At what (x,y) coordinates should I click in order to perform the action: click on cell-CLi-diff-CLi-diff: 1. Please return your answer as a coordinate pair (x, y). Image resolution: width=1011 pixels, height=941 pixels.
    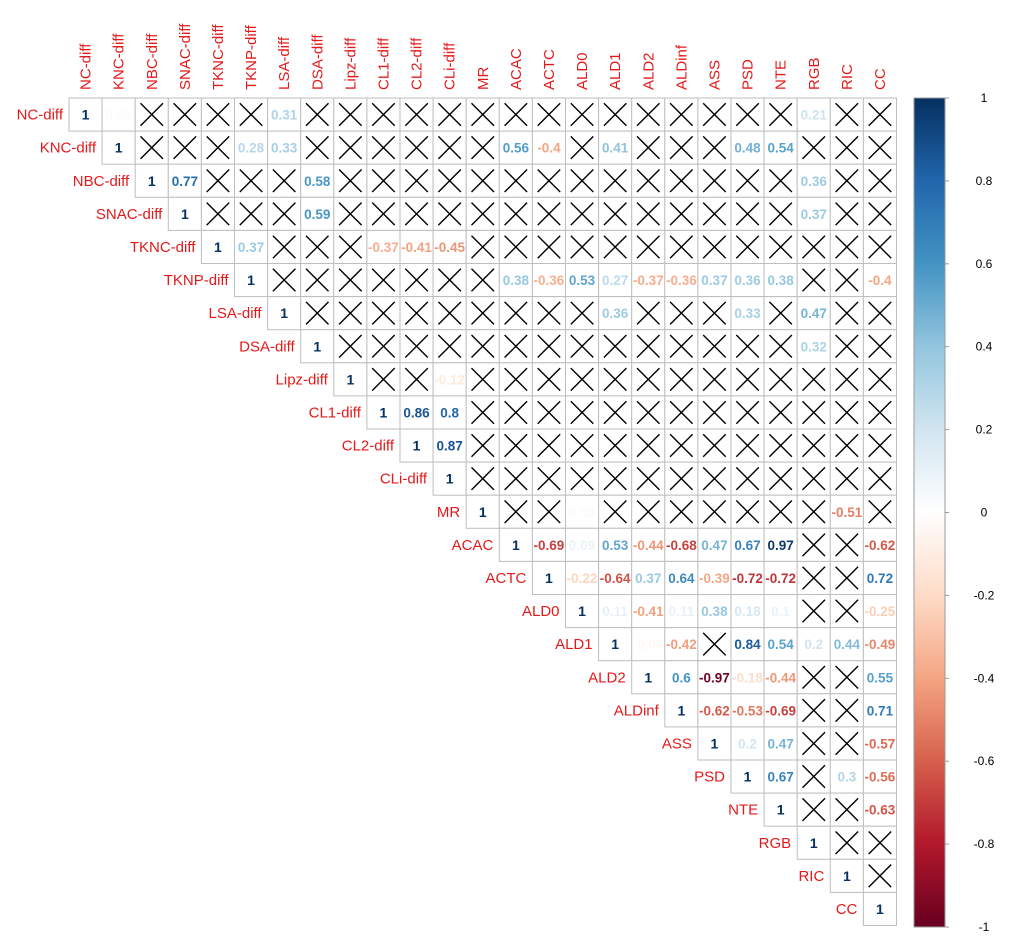
    Looking at the image, I should click on (449, 478).